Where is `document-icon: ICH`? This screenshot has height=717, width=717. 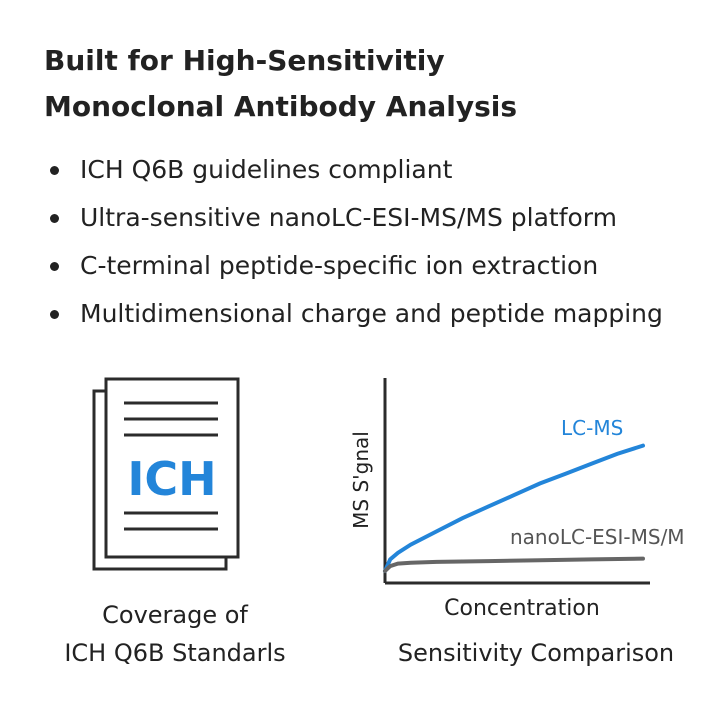
document-icon: ICH is located at coordinates (166, 474).